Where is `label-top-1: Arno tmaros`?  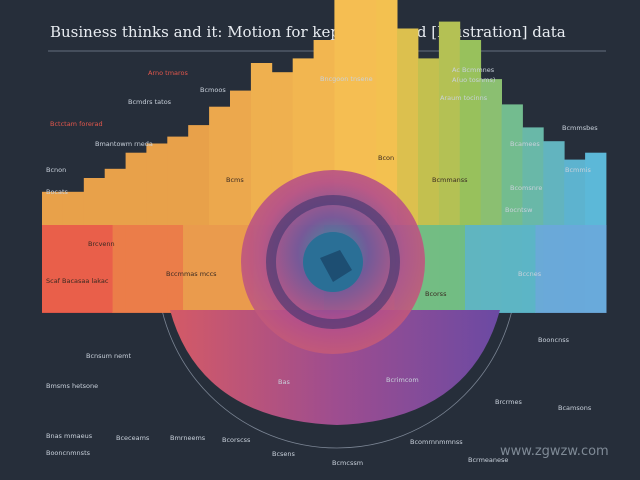 label-top-1: Arno tmaros is located at coordinates (168, 73).